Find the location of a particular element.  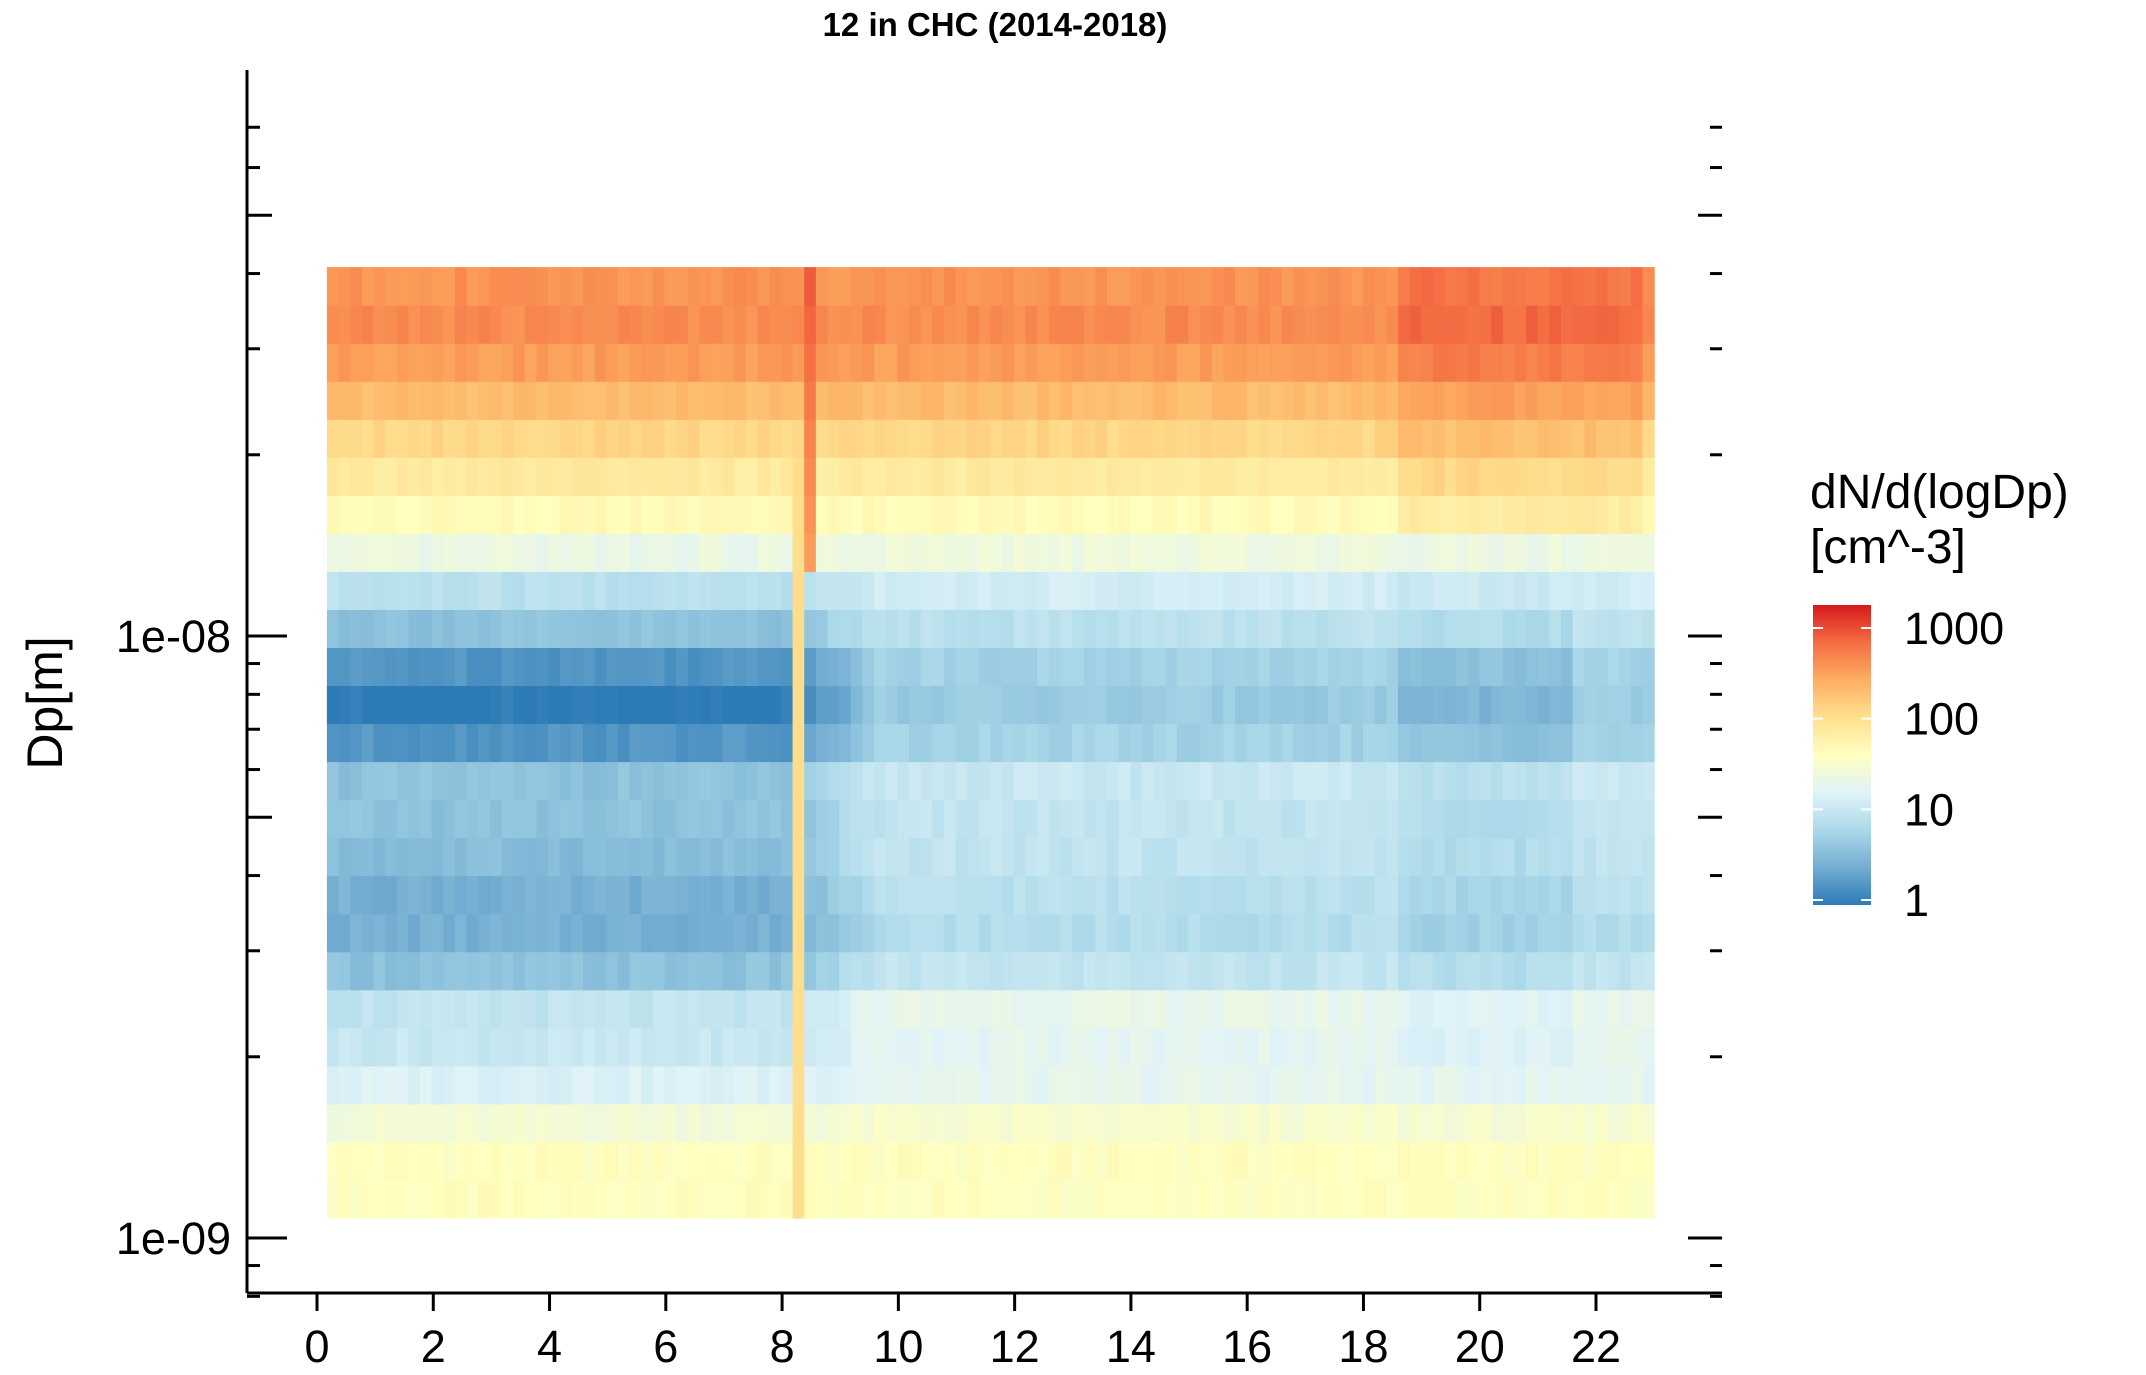

x-tick-label: 14 is located at coordinates (1131, 1346).